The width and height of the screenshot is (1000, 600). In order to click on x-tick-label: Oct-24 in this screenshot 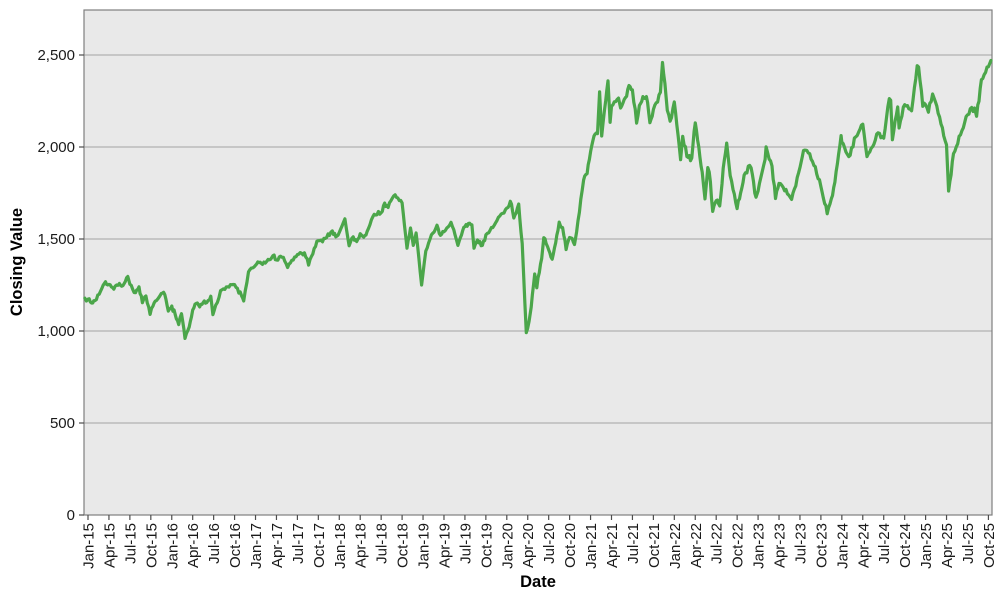, I will do `click(905, 545)`.